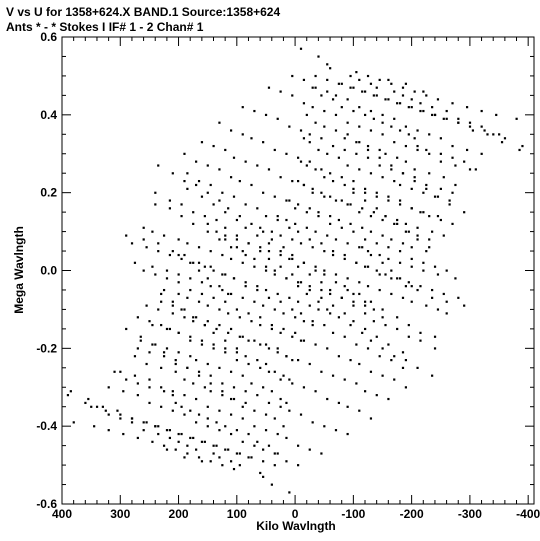 The image size is (540, 541). I want to click on y-tick-label: 0.0, so click(48, 271).